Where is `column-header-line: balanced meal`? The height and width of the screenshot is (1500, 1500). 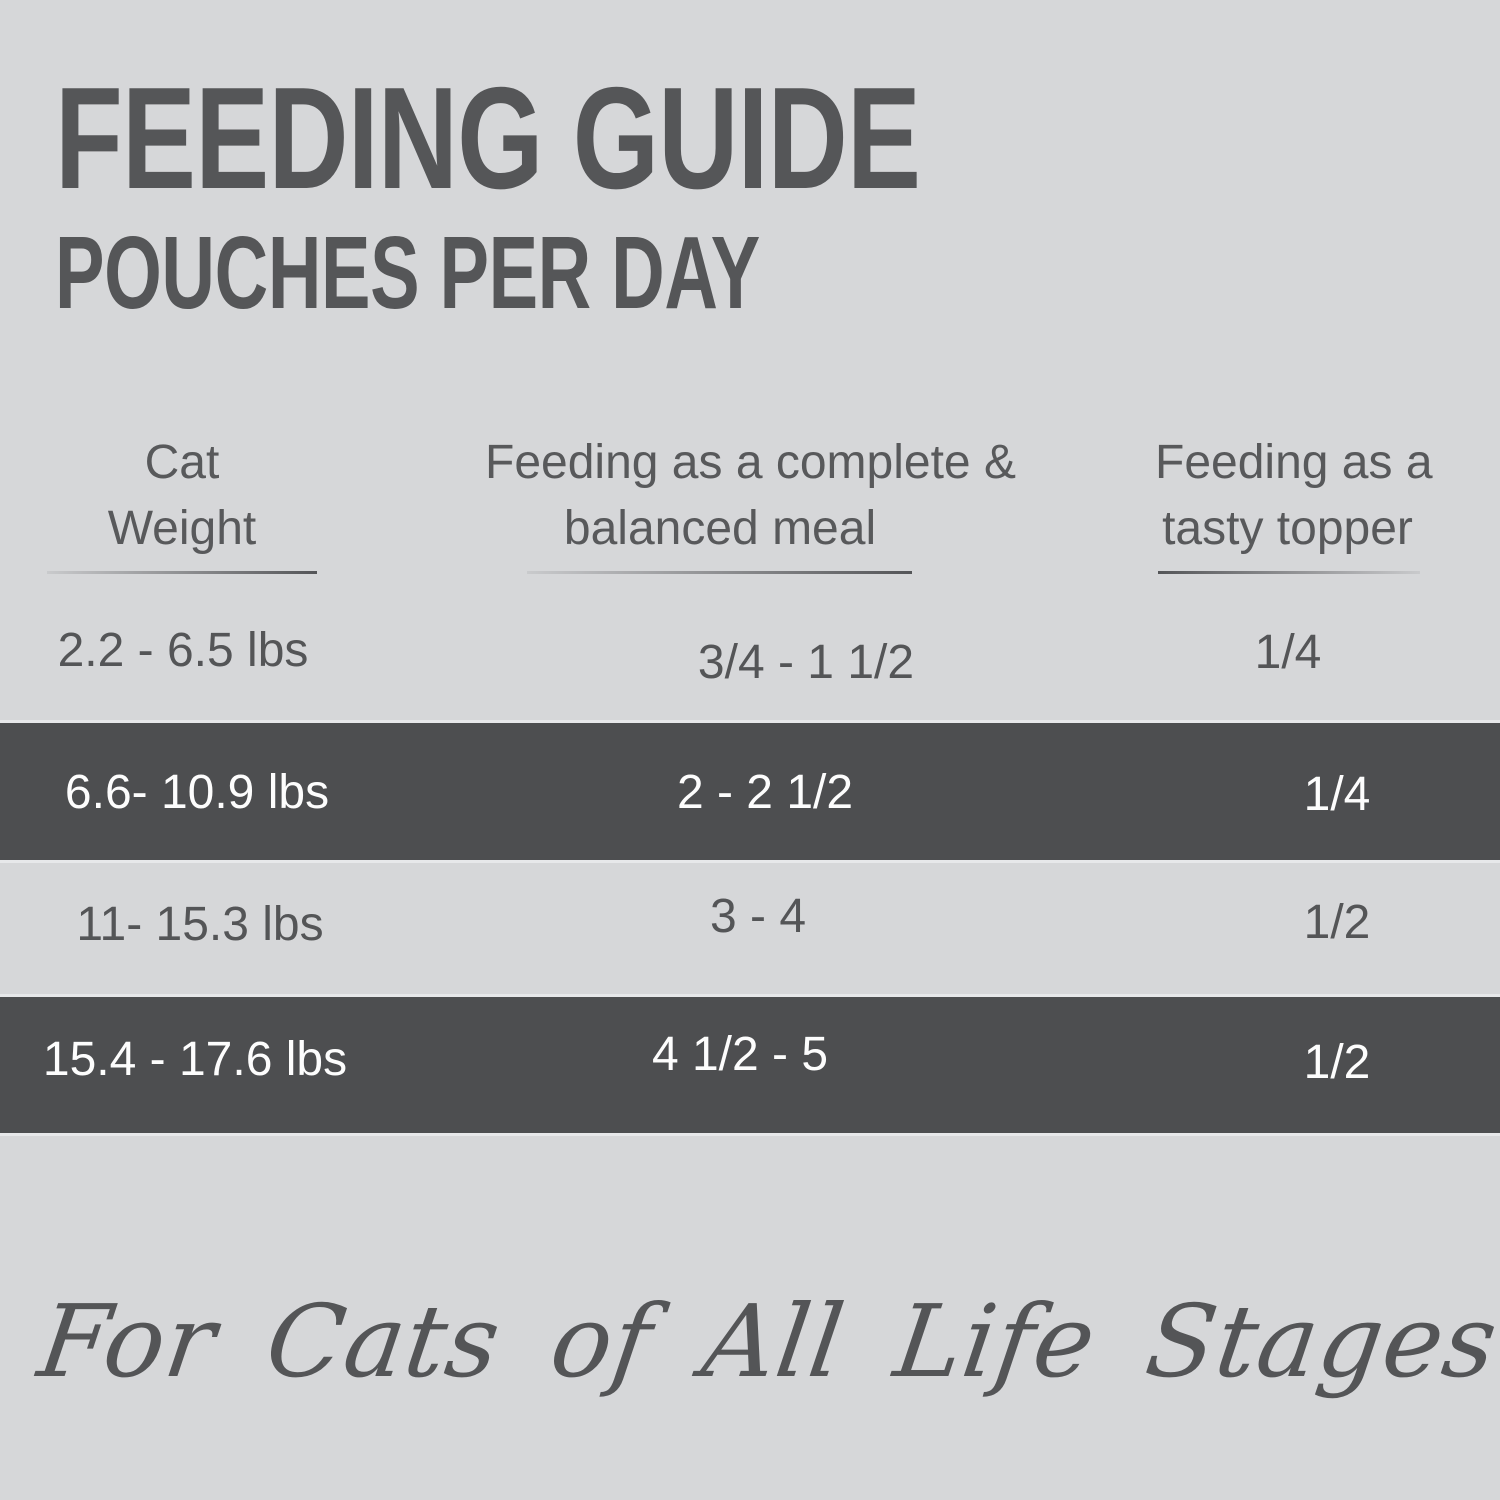
column-header-line: balanced meal is located at coordinates (720, 528).